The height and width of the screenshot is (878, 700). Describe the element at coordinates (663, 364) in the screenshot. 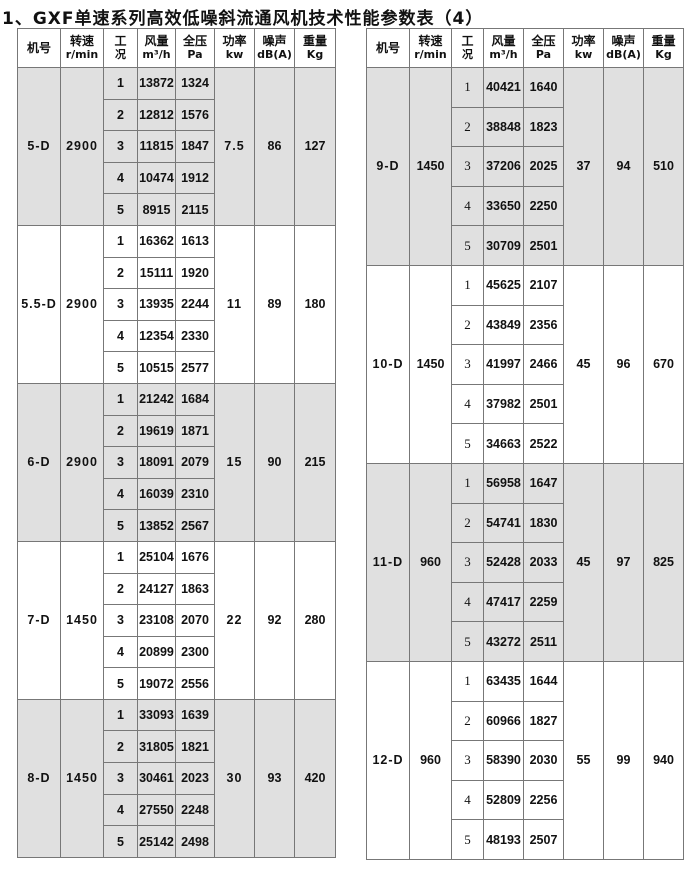

I see `weight-cell: 670` at that location.